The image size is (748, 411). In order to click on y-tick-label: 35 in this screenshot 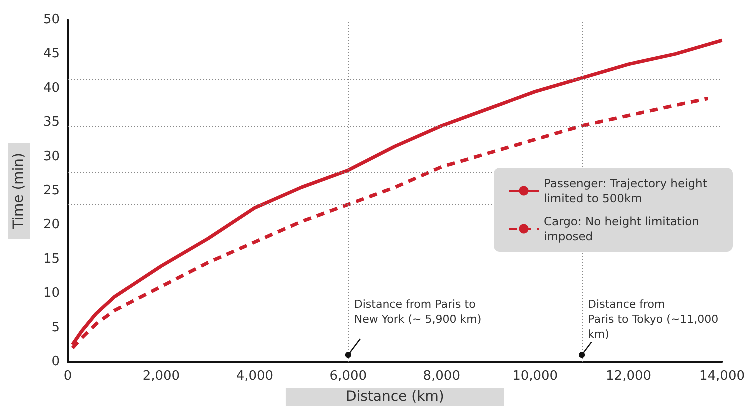, I will do `click(51, 122)`.